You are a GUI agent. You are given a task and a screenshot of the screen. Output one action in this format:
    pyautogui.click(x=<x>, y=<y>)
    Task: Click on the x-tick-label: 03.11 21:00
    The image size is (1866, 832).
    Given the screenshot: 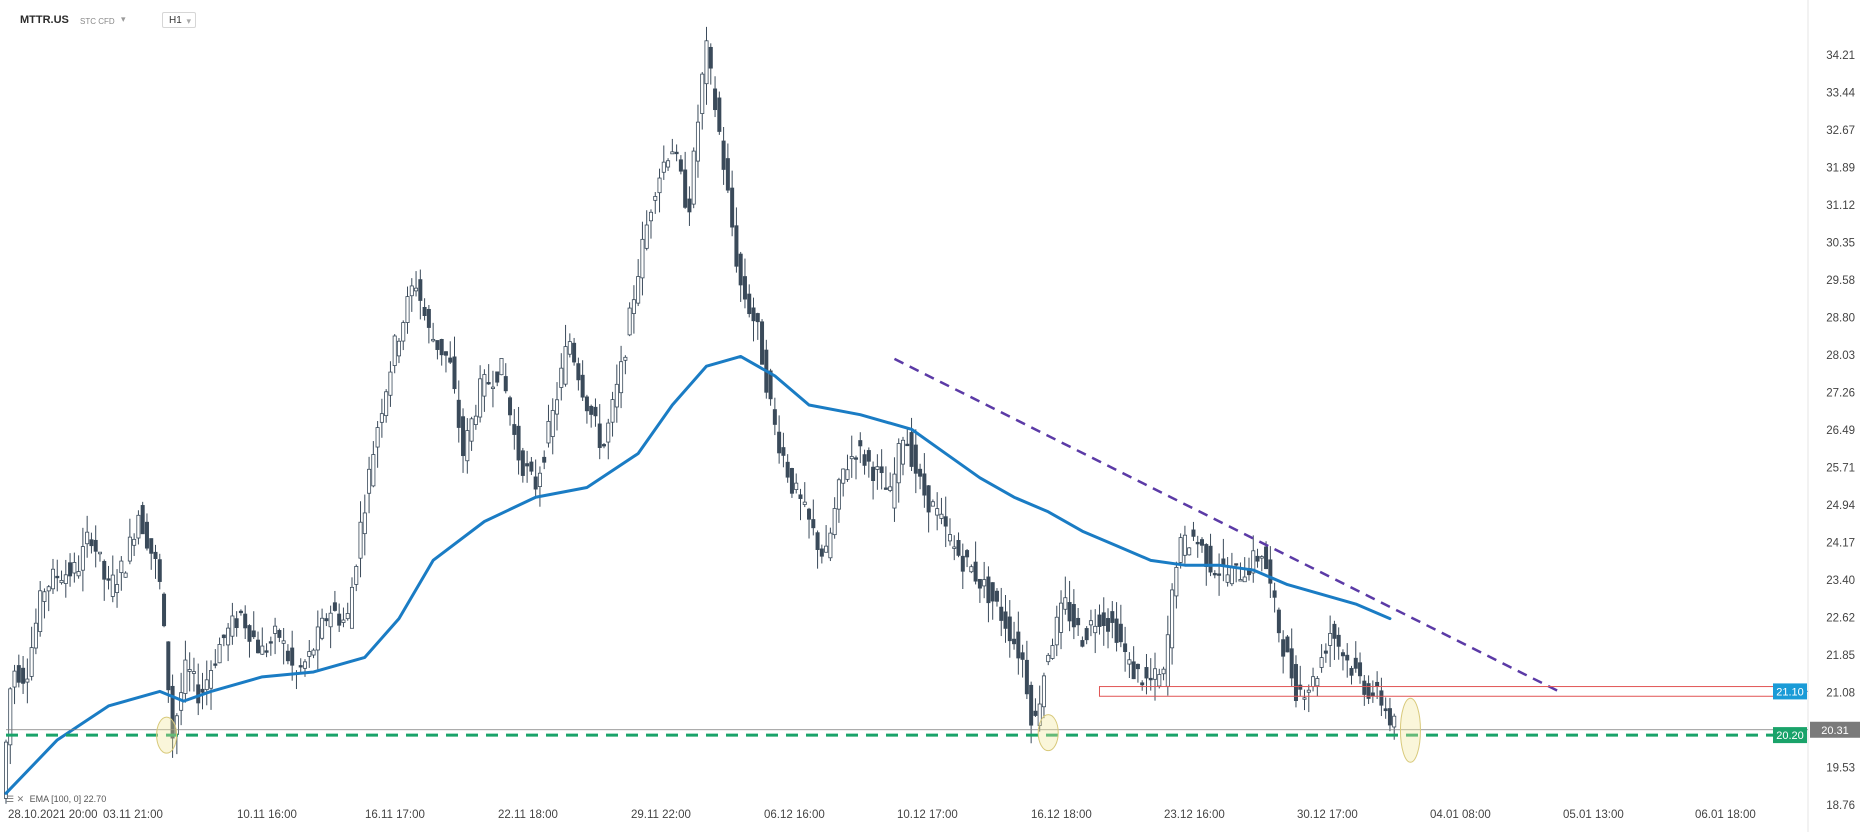 What is the action you would take?
    pyautogui.click(x=133, y=815)
    